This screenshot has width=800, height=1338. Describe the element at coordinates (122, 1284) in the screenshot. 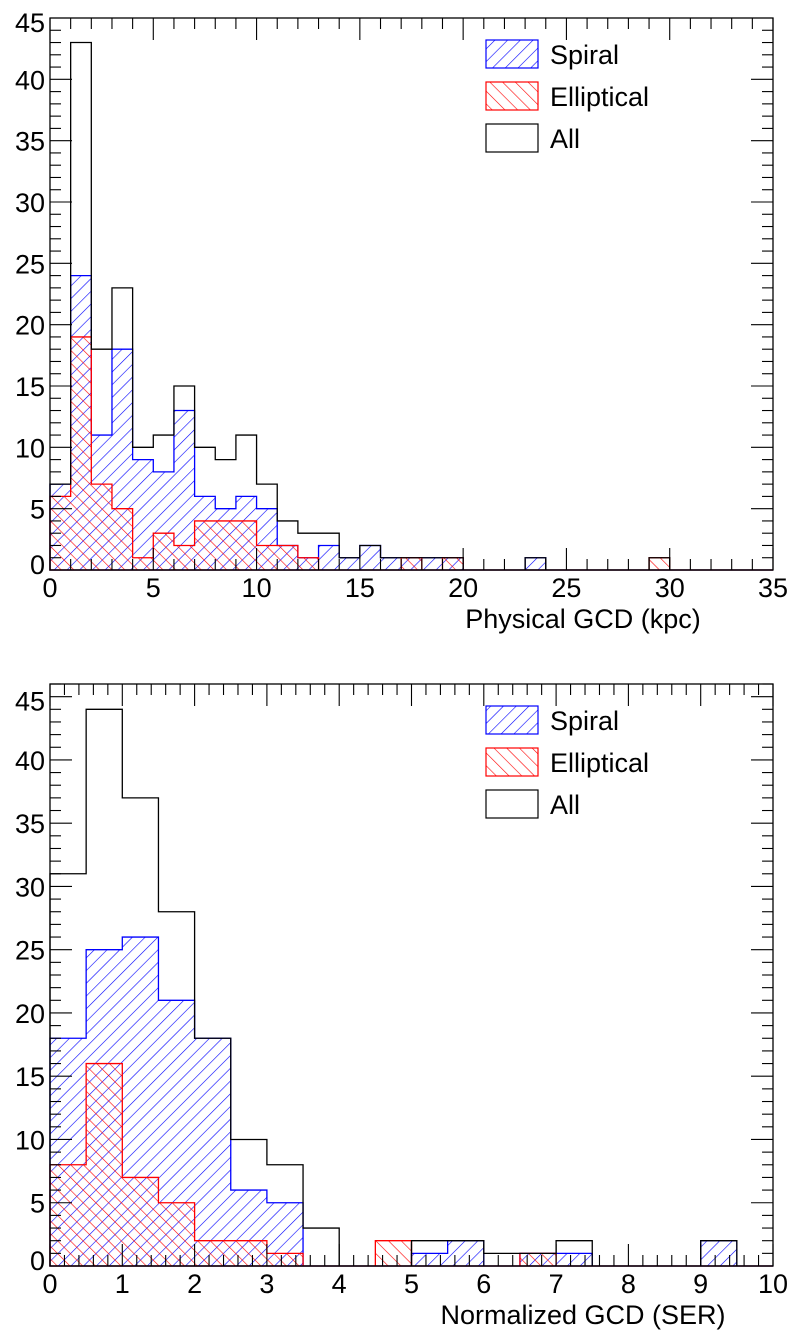

I see `x-tick-label: 1` at that location.